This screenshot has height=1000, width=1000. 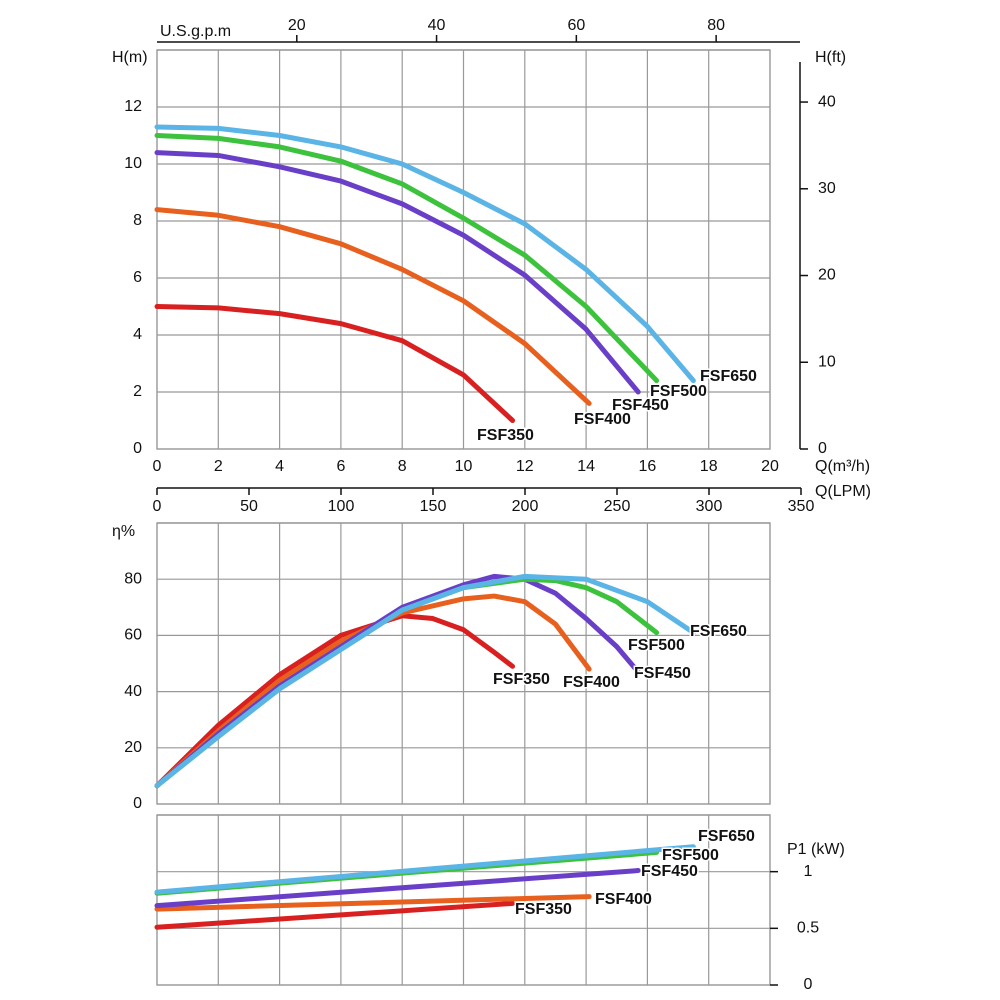 I want to click on x-tick-label: 6, so click(x=340, y=466).